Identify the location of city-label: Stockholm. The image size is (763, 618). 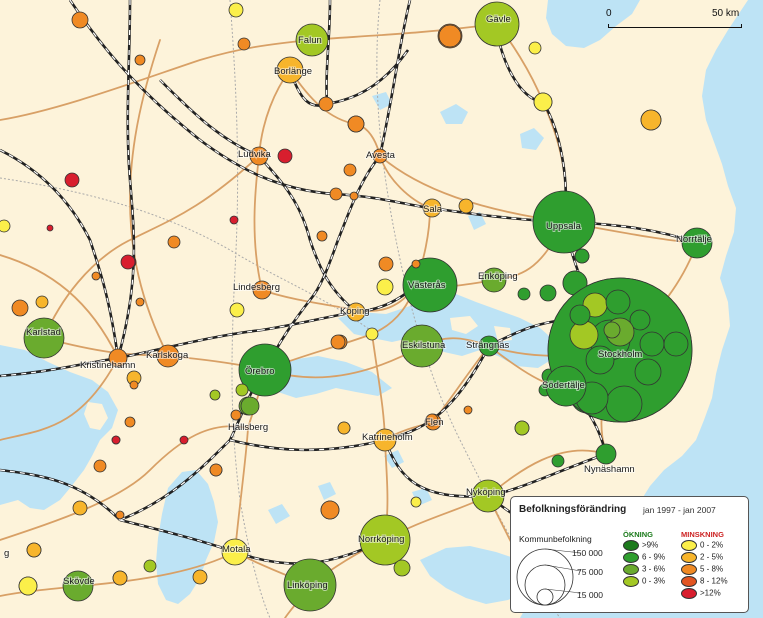
(620, 354).